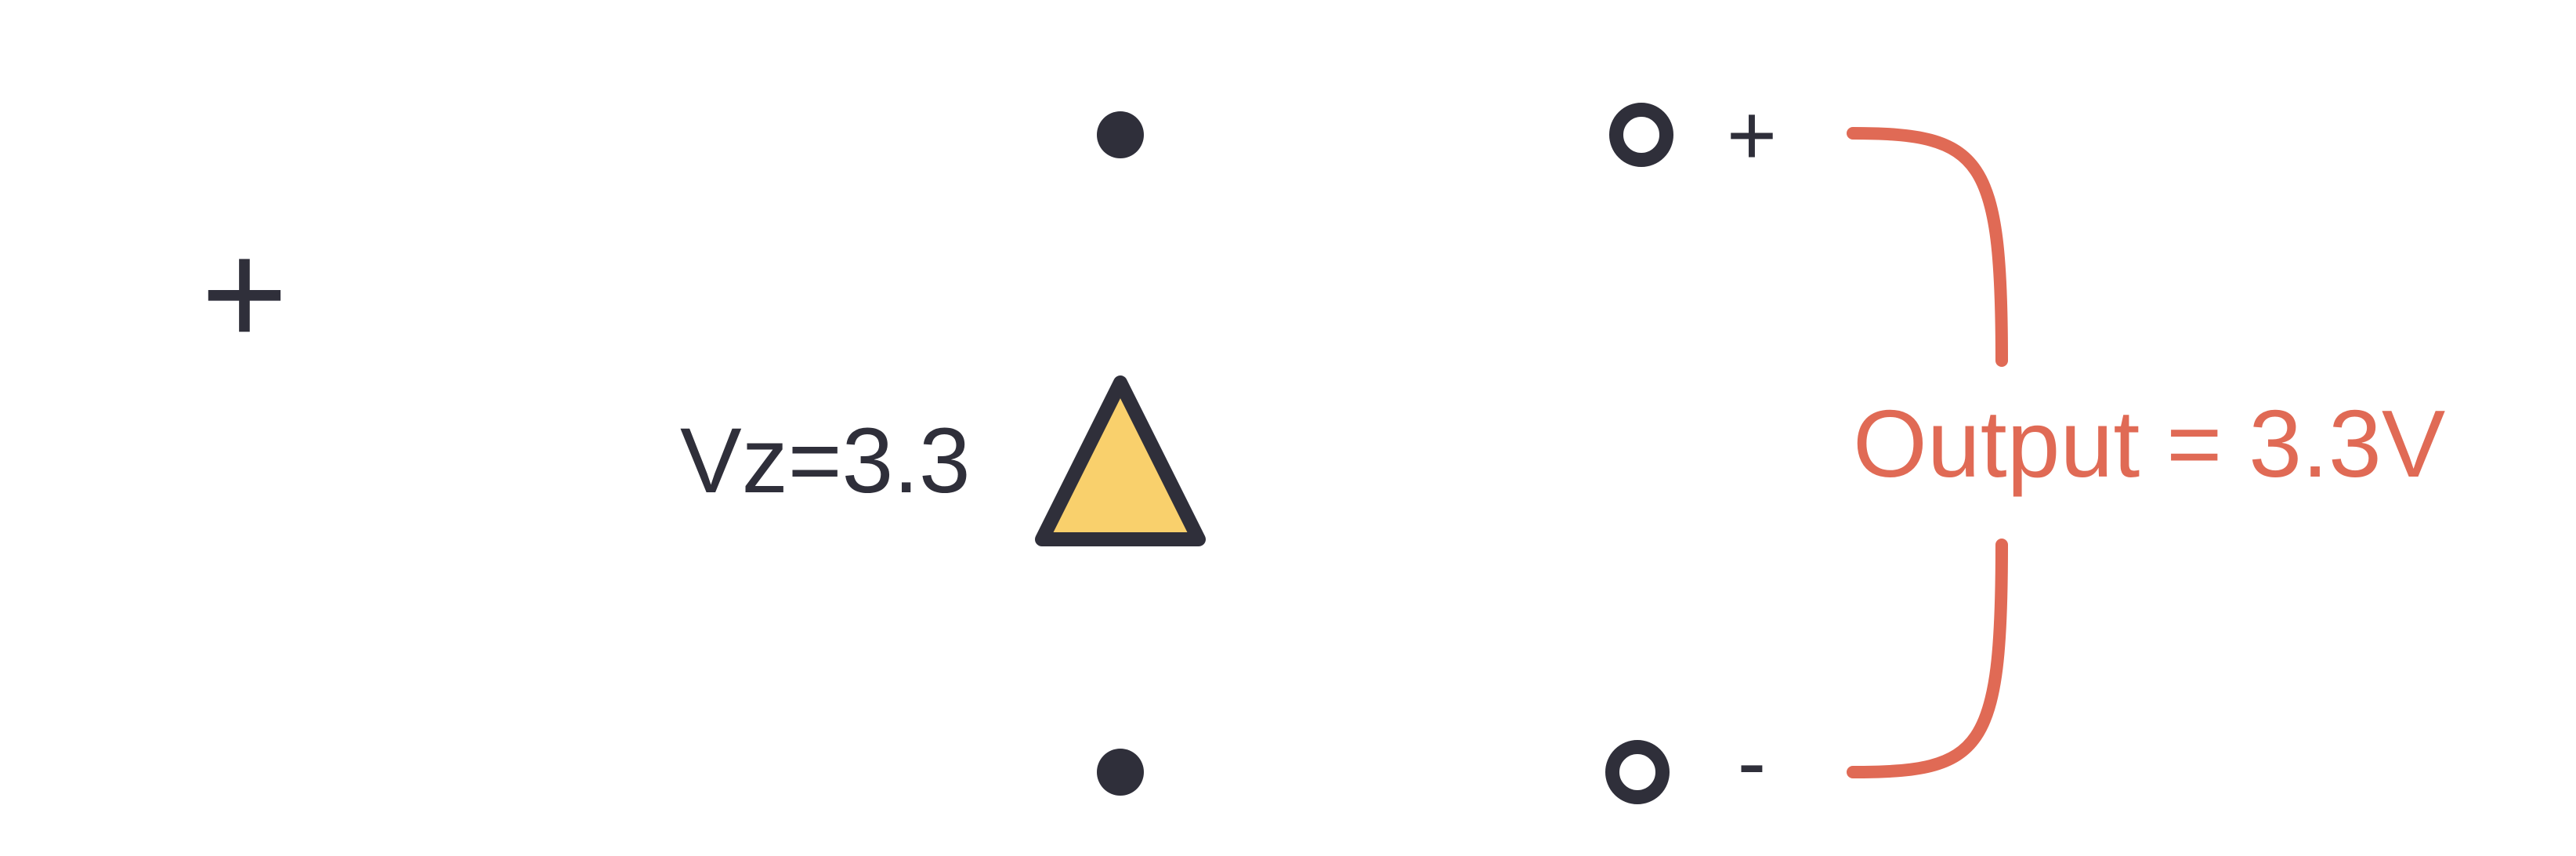 Image resolution: width=2576 pixels, height=856 pixels. I want to click on battery-plus-label: +, so click(244, 294).